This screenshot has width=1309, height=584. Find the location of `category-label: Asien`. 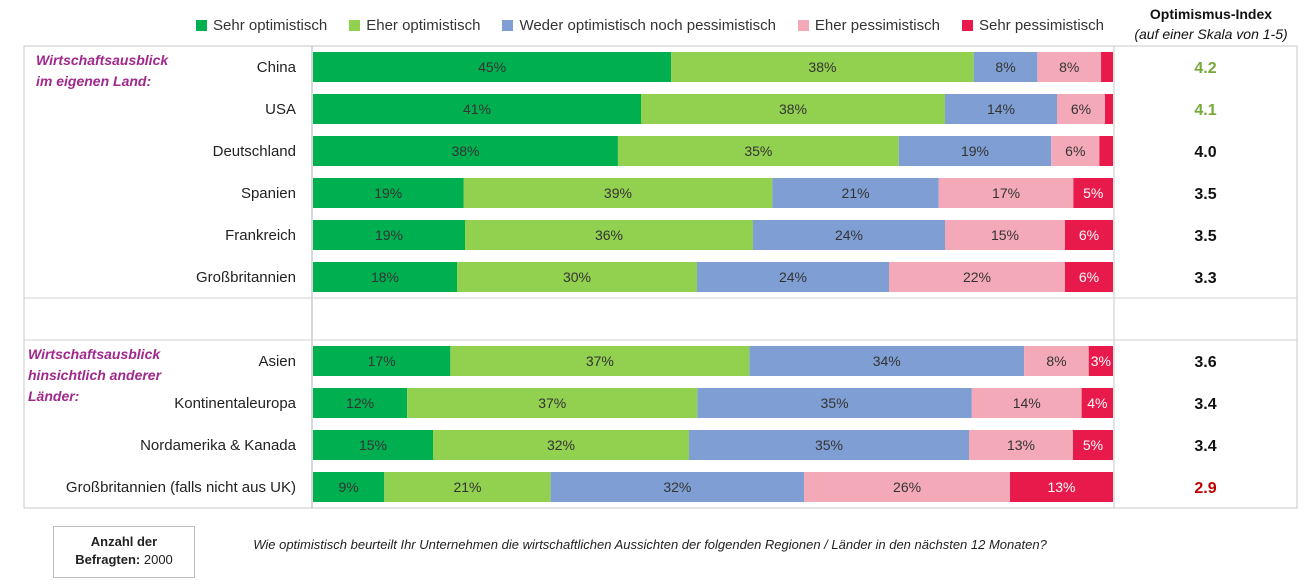

category-label: Asien is located at coordinates (277, 361).